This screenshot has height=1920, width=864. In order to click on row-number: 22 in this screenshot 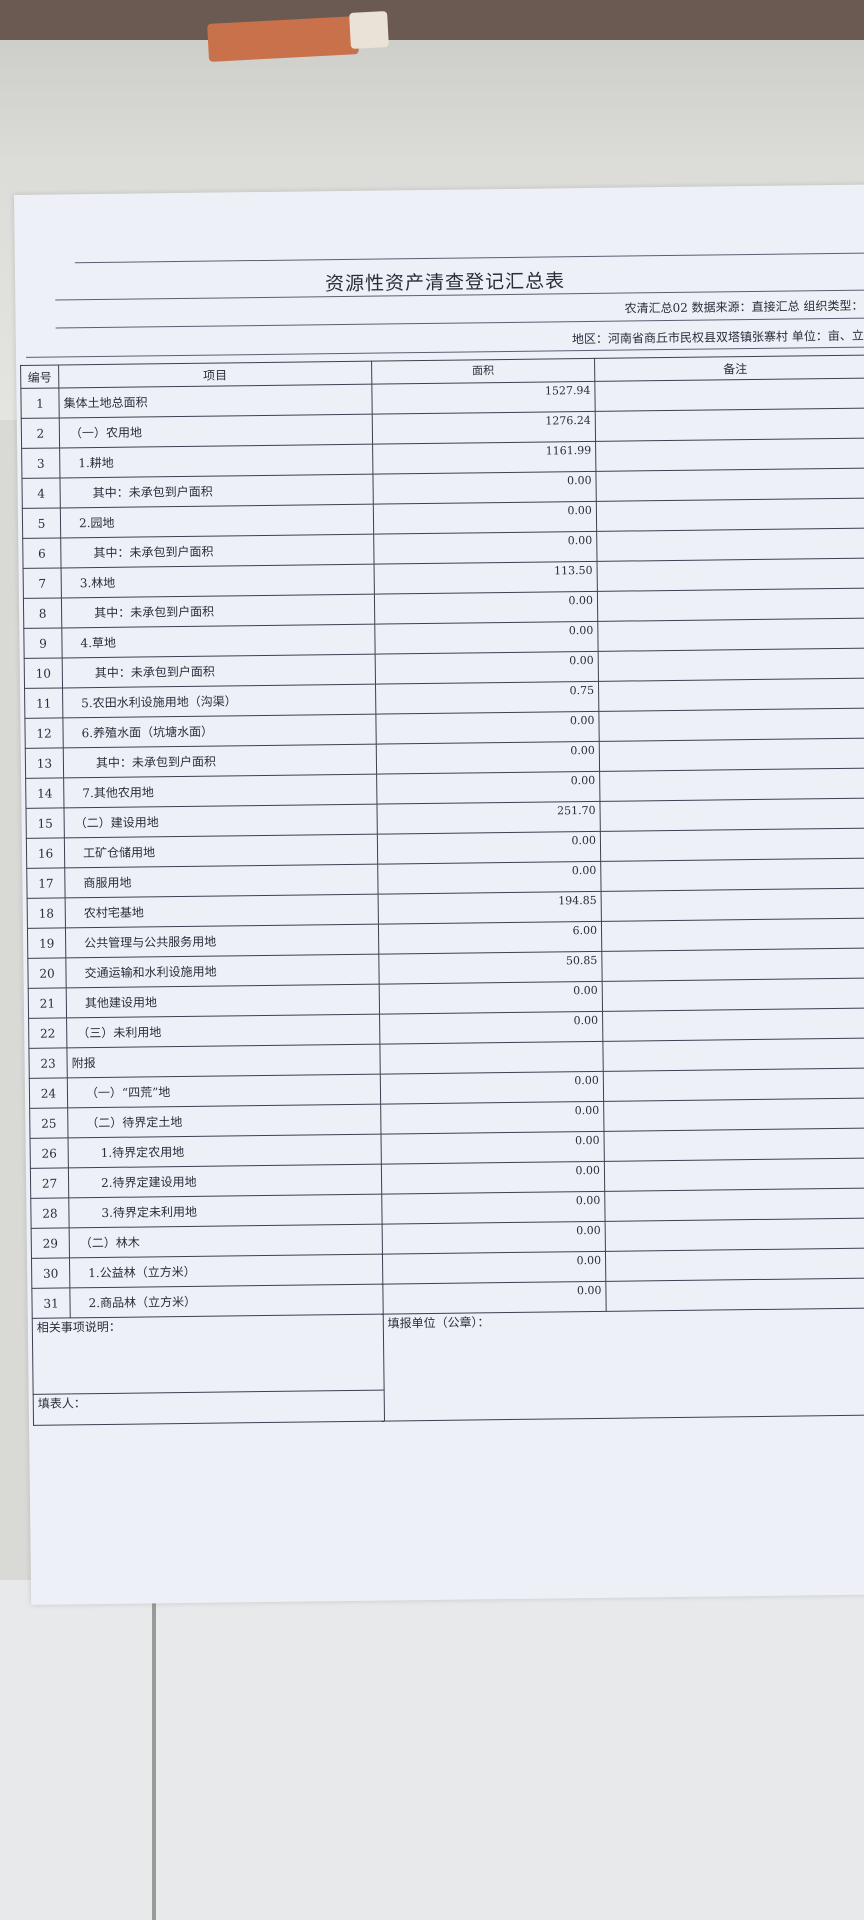, I will do `click(47, 1033)`.